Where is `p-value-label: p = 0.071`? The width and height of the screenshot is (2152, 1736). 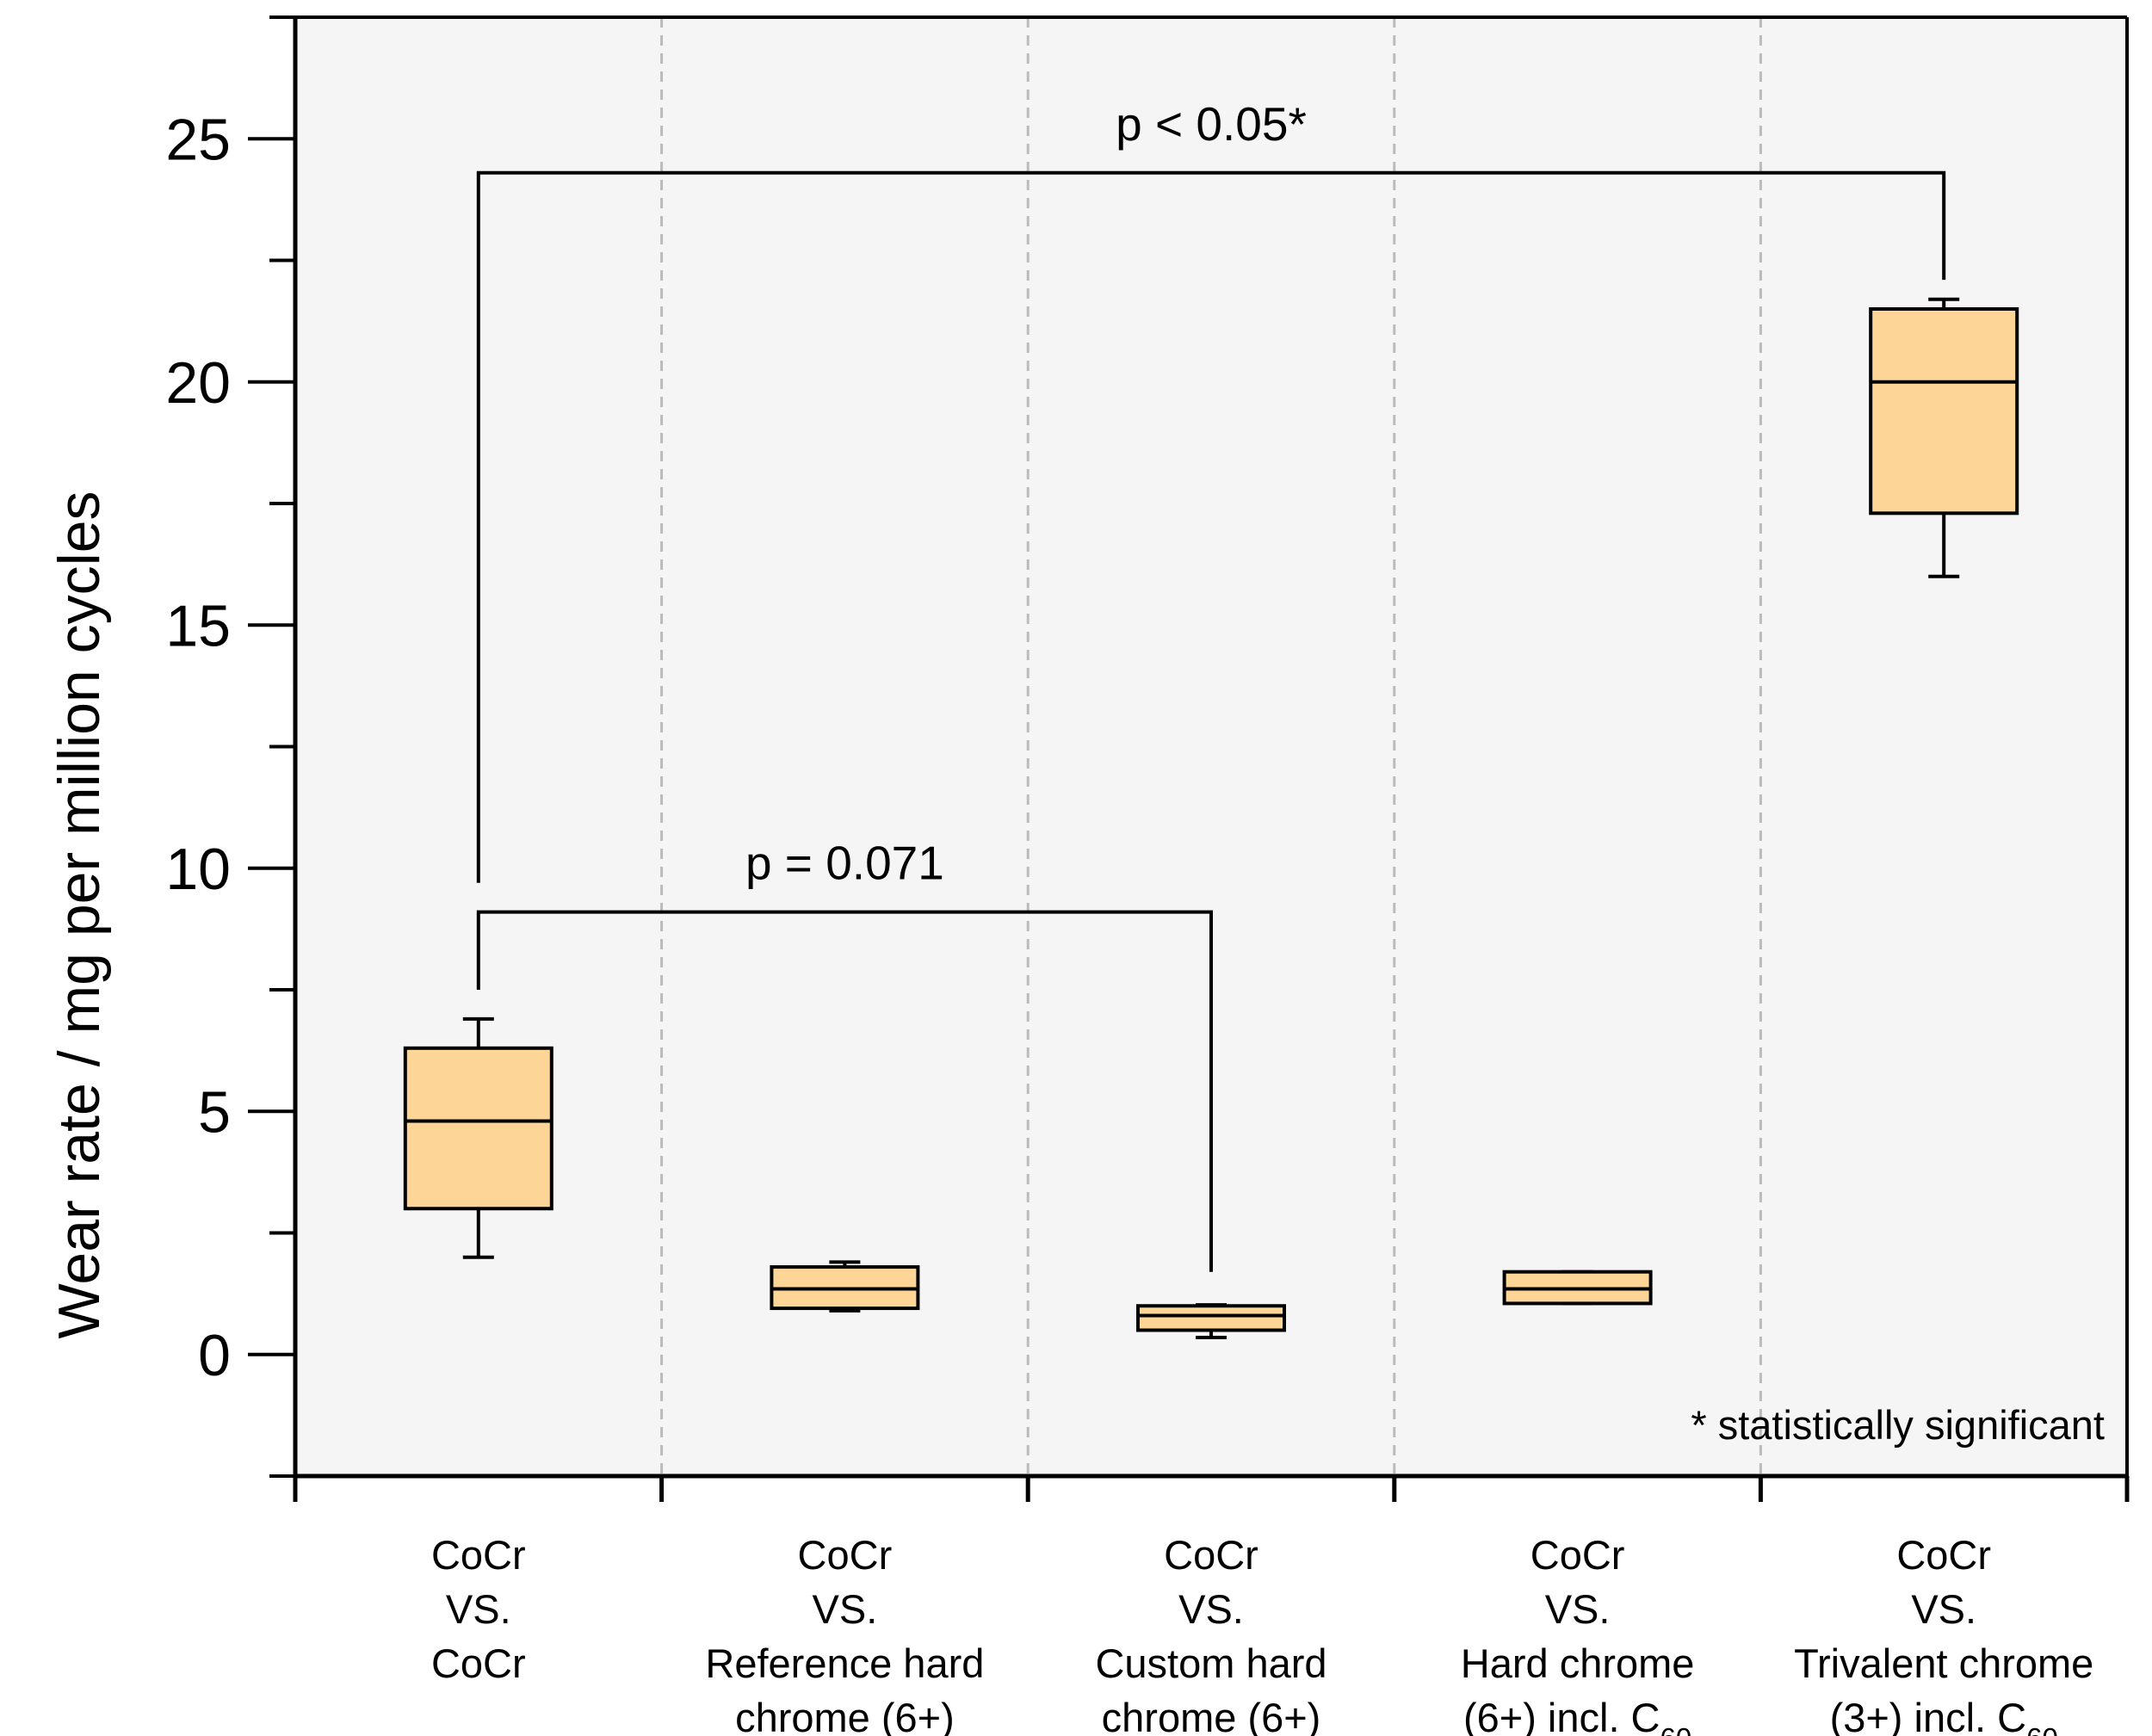
p-value-label: p = 0.071 is located at coordinates (844, 863).